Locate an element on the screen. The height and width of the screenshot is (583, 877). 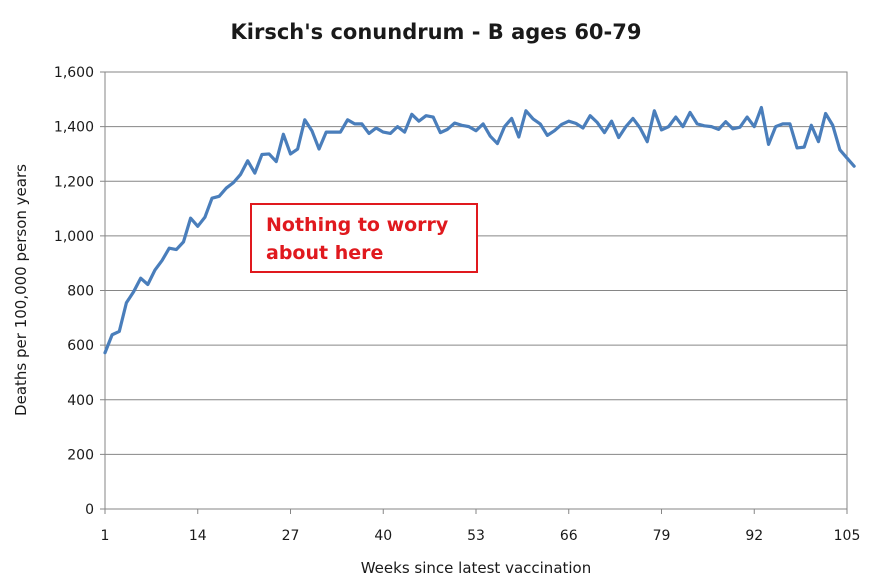
annotation-line-1: Nothing to worry is located at coordinates (357, 225).